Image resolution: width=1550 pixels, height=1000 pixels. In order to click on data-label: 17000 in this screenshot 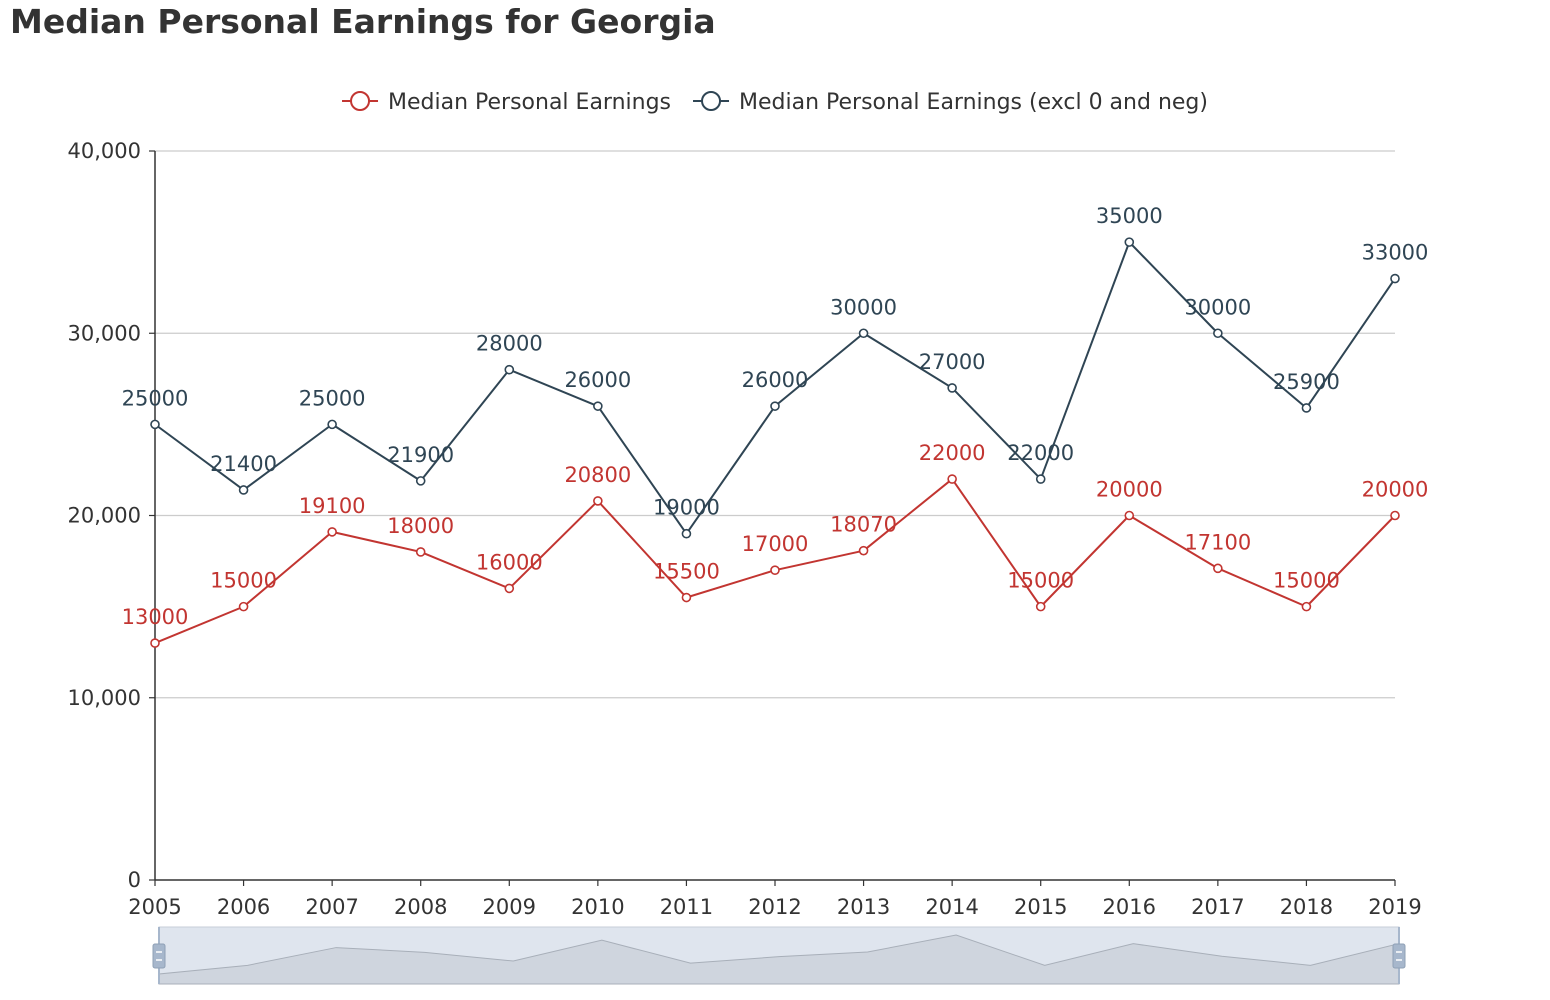, I will do `click(775, 544)`.